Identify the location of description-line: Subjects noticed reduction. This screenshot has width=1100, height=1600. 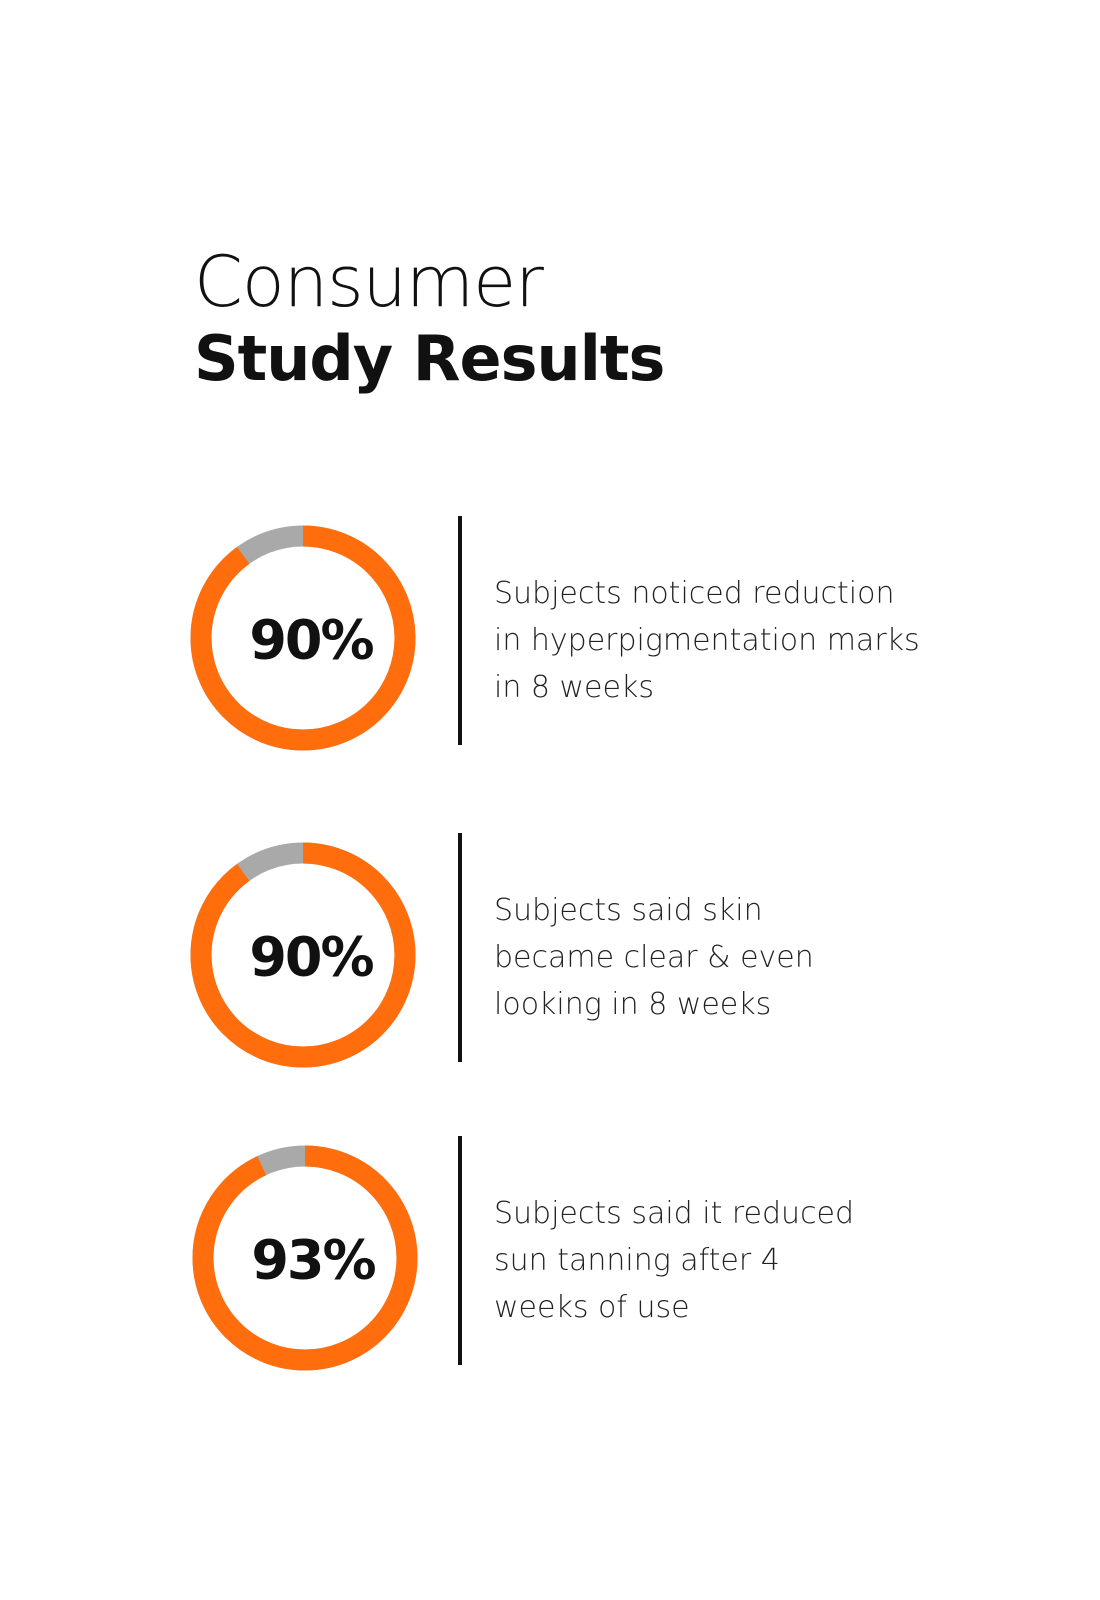
(694, 593).